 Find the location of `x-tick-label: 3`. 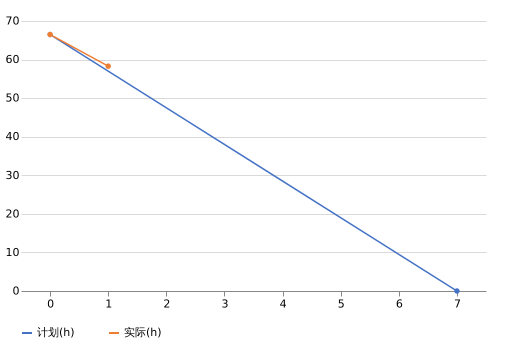

x-tick-label: 3 is located at coordinates (224, 304).